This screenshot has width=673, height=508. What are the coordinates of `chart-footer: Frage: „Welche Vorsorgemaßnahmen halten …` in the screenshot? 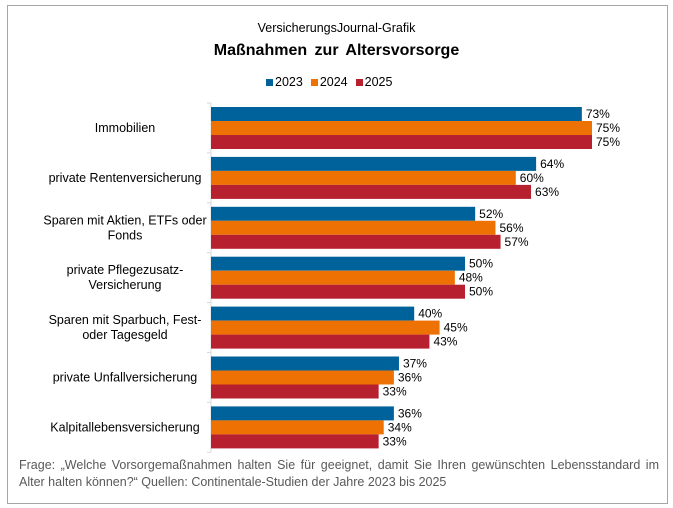 It's located at (339, 473).